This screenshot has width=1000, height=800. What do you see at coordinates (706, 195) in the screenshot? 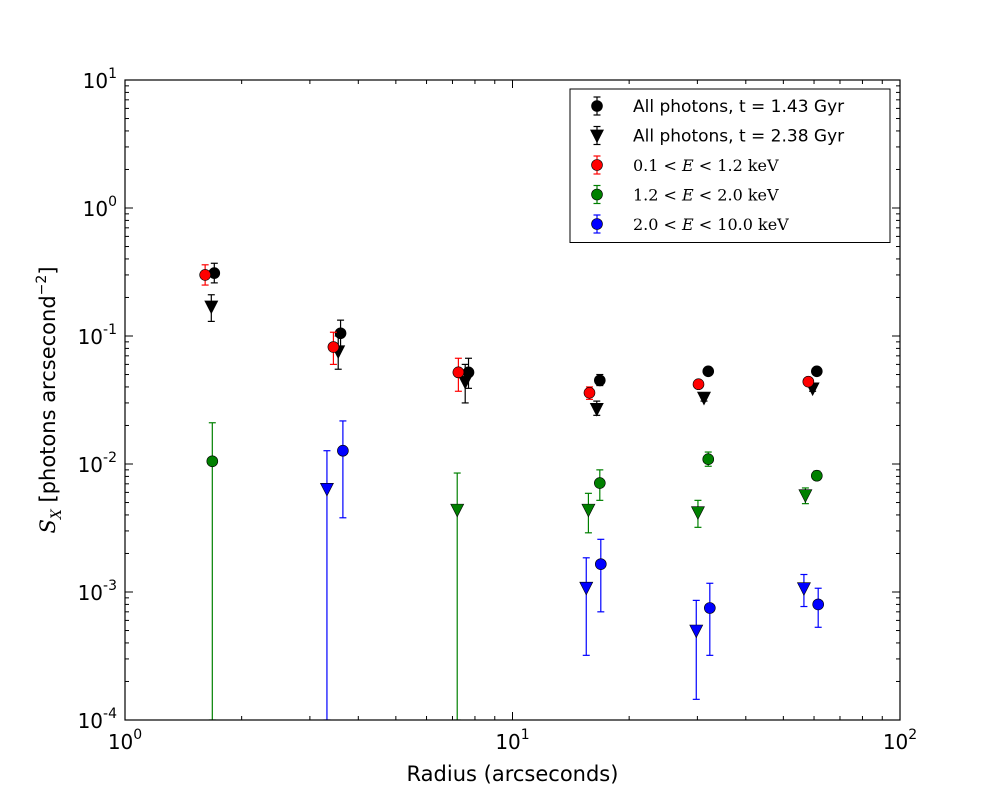
I see `legend-label: 1.2 < E < 2.0 keV` at bounding box center [706, 195].